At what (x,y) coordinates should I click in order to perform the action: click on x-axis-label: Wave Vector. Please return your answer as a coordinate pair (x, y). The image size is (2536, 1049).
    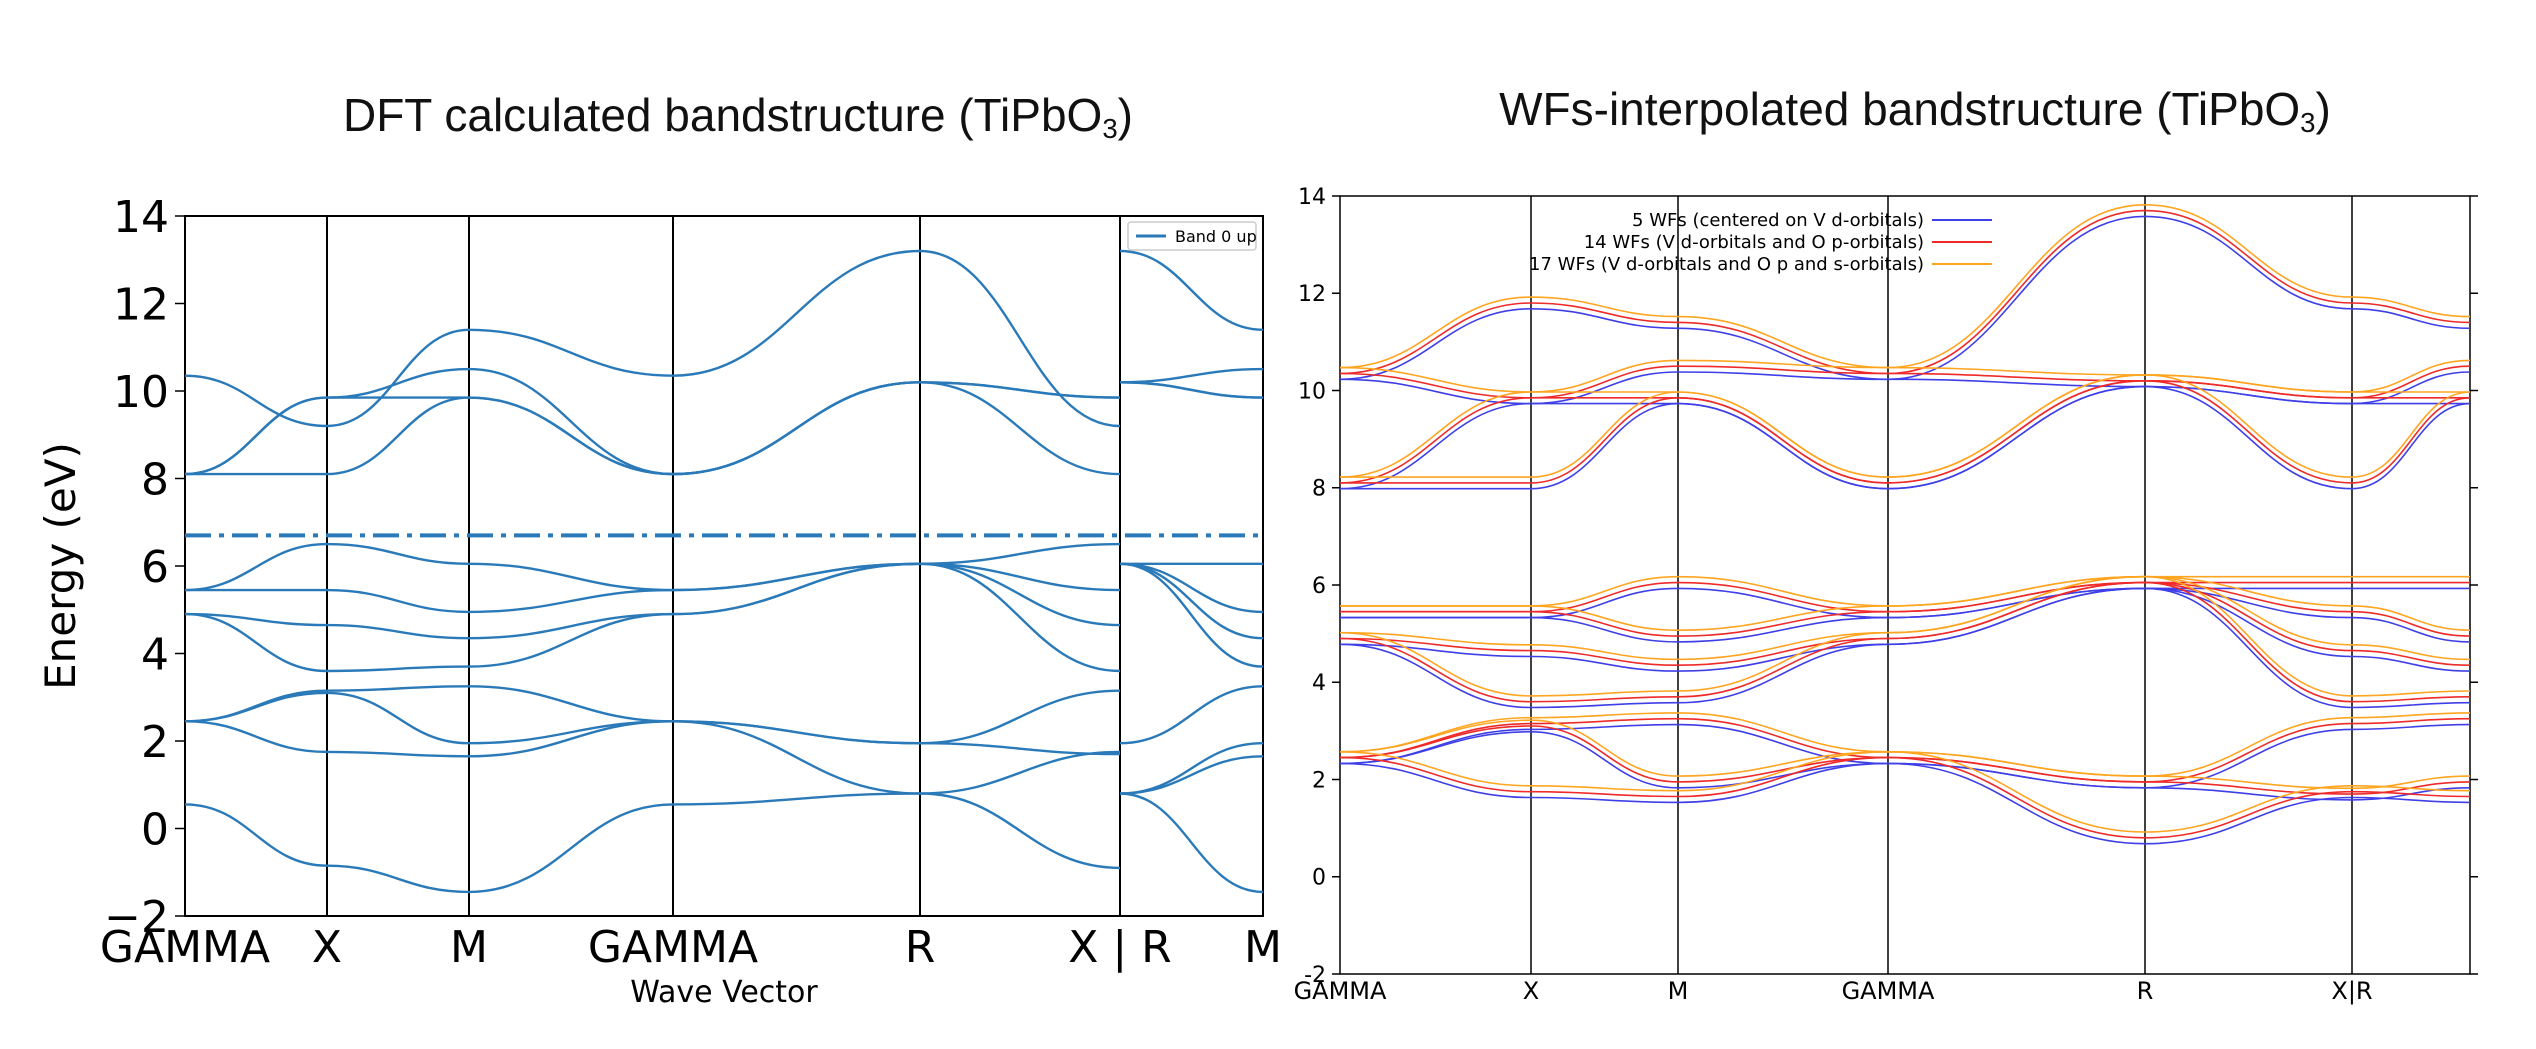
    Looking at the image, I should click on (724, 992).